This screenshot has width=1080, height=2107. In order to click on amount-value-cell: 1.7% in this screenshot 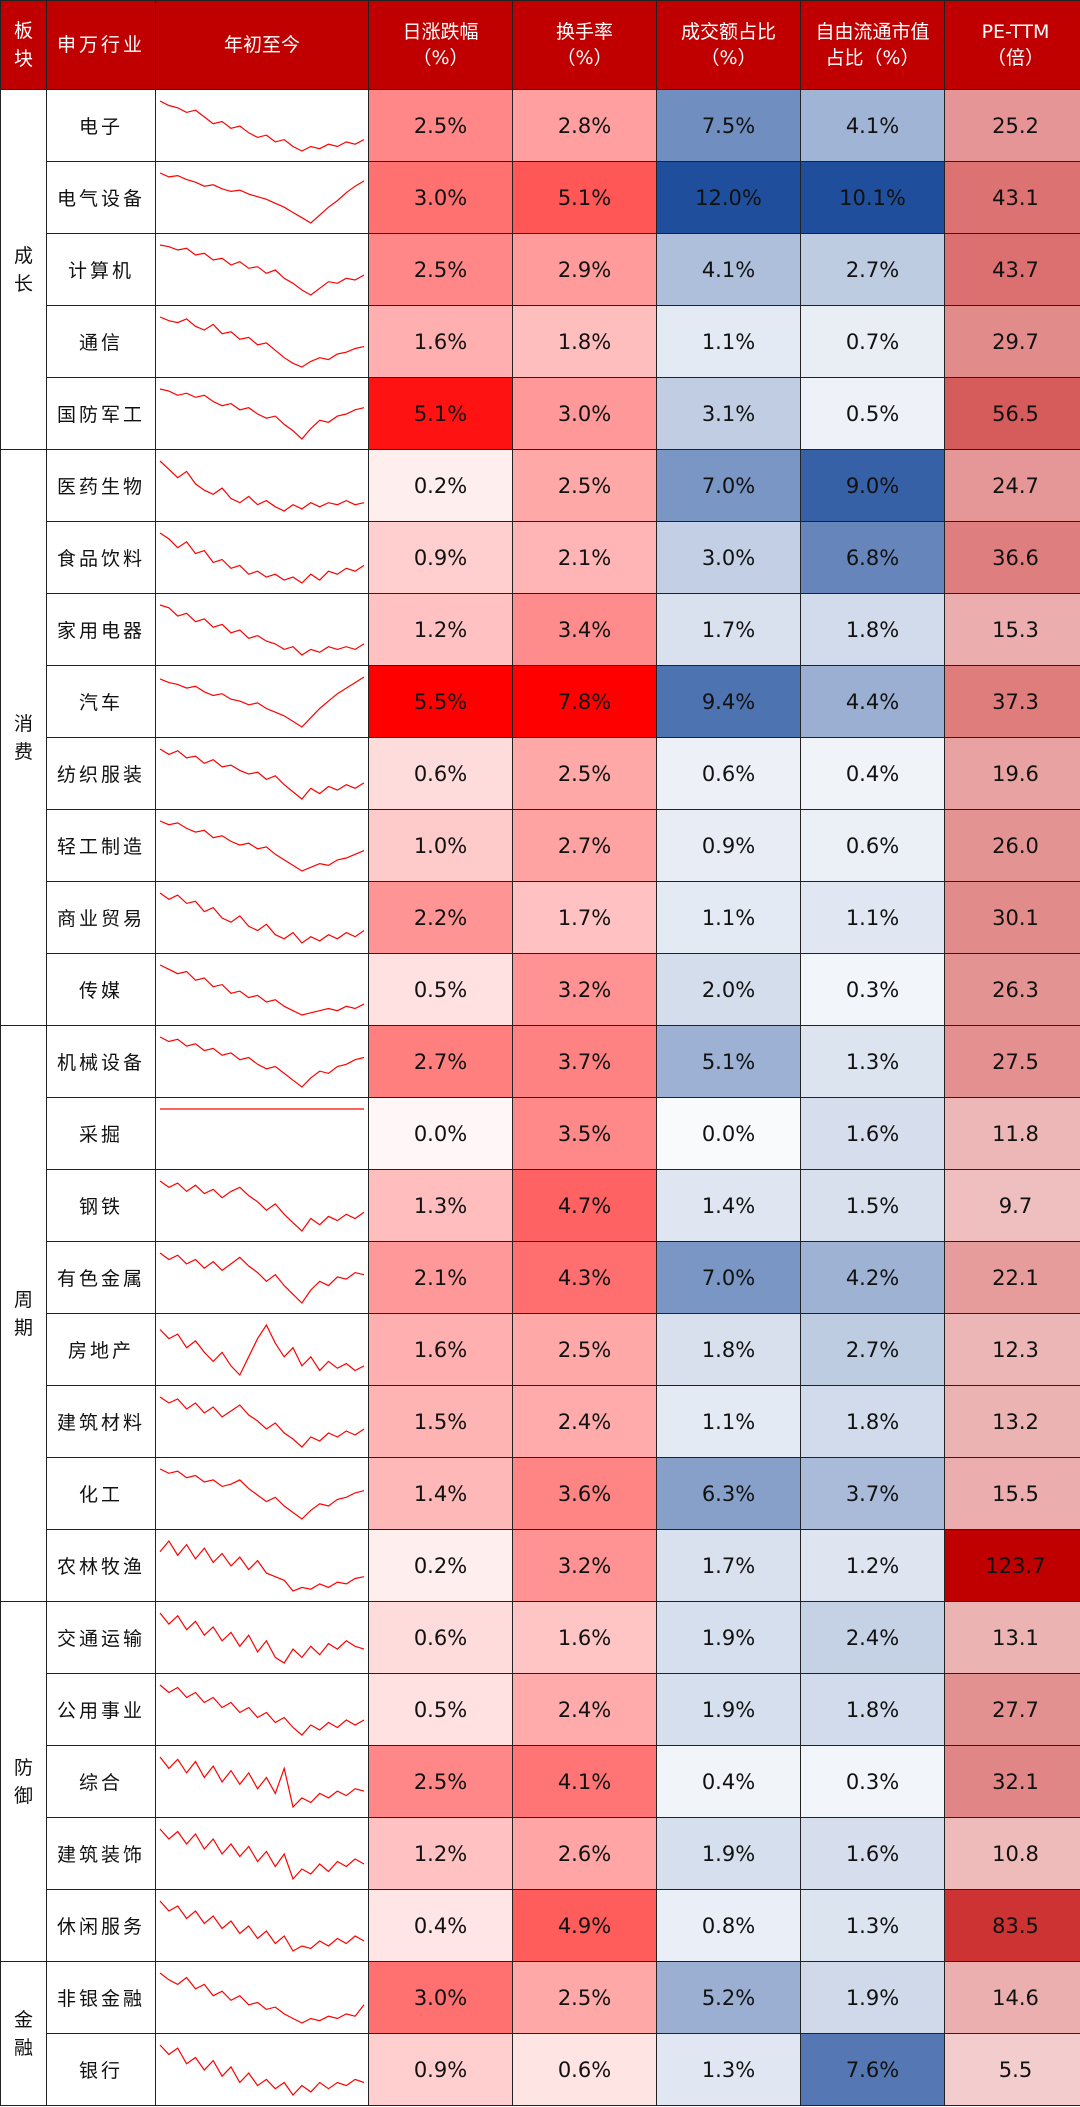, I will do `click(728, 629)`.